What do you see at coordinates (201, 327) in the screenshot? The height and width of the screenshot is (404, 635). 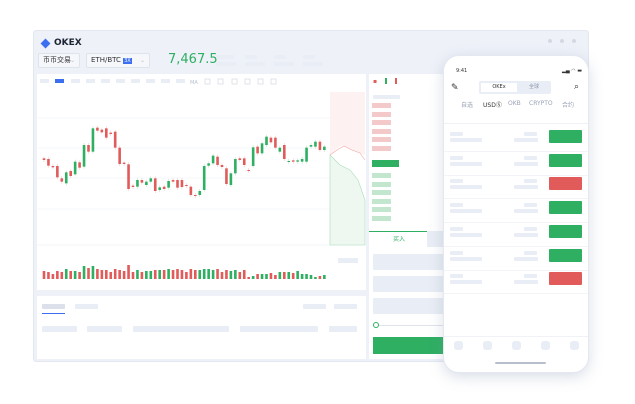 I see `orders-panel` at bounding box center [201, 327].